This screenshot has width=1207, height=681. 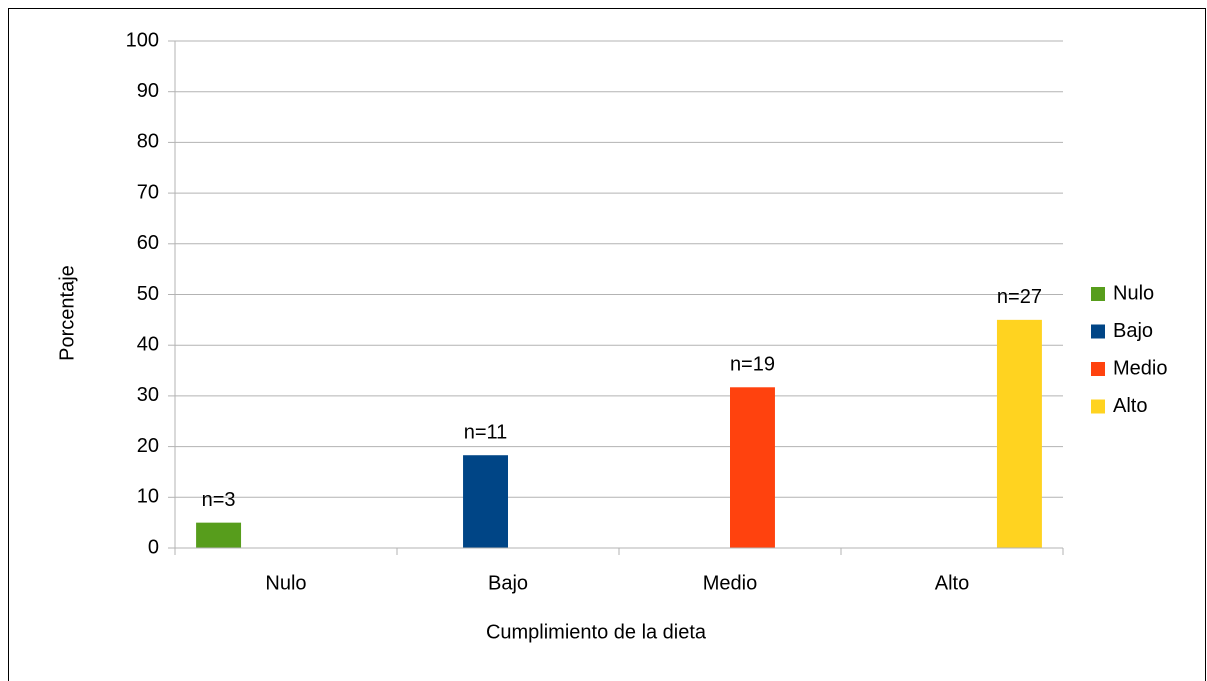 I want to click on y-tick-label: 70, so click(x=148, y=192).